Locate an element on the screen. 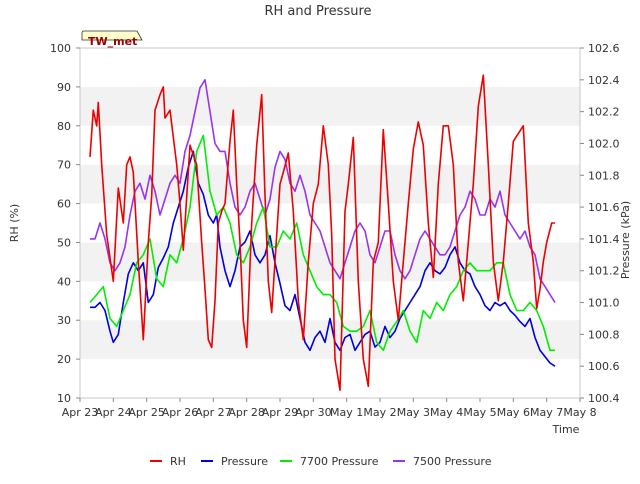 Image resolution: width=640 pixels, height=484 pixels. right-tick-label: 101.2 is located at coordinates (604, 271).